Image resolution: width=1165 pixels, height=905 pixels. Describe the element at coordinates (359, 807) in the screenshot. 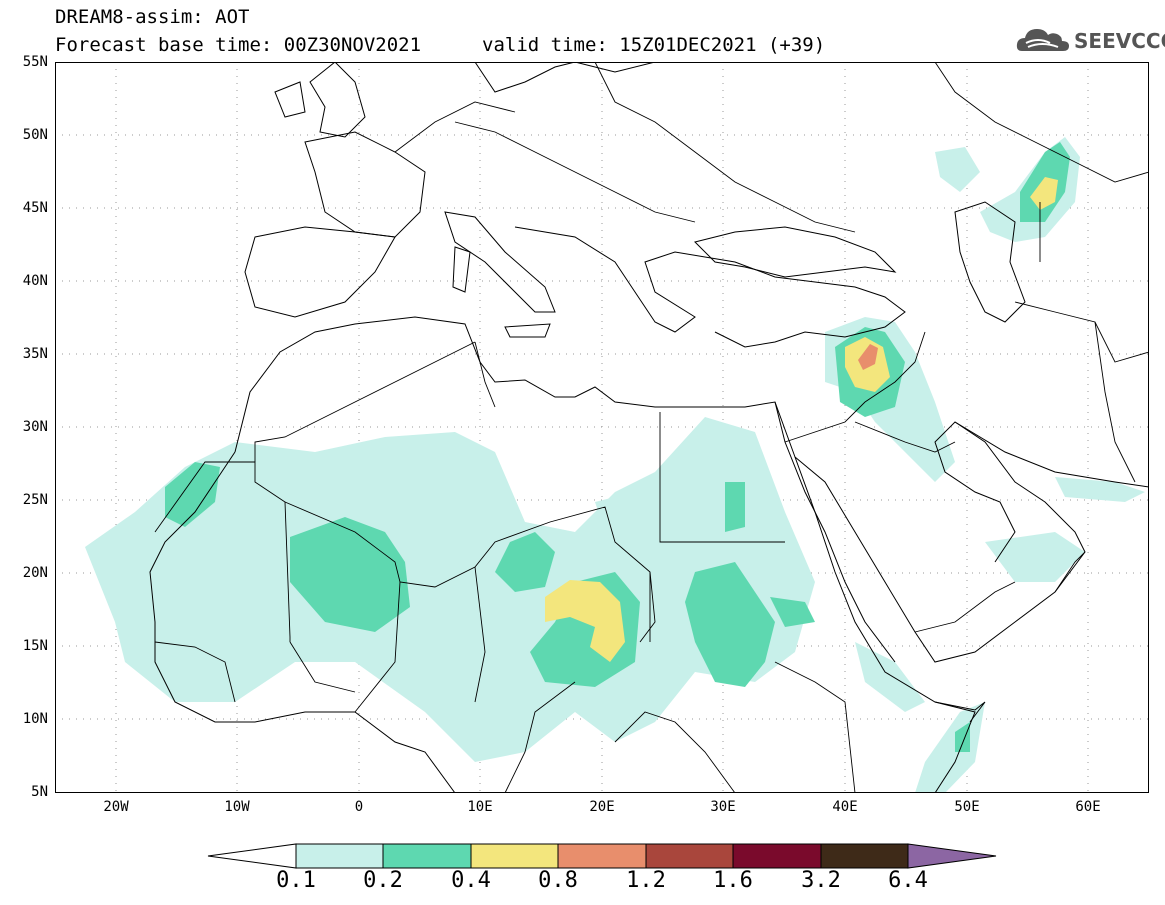

I see `lon-label: 0` at that location.